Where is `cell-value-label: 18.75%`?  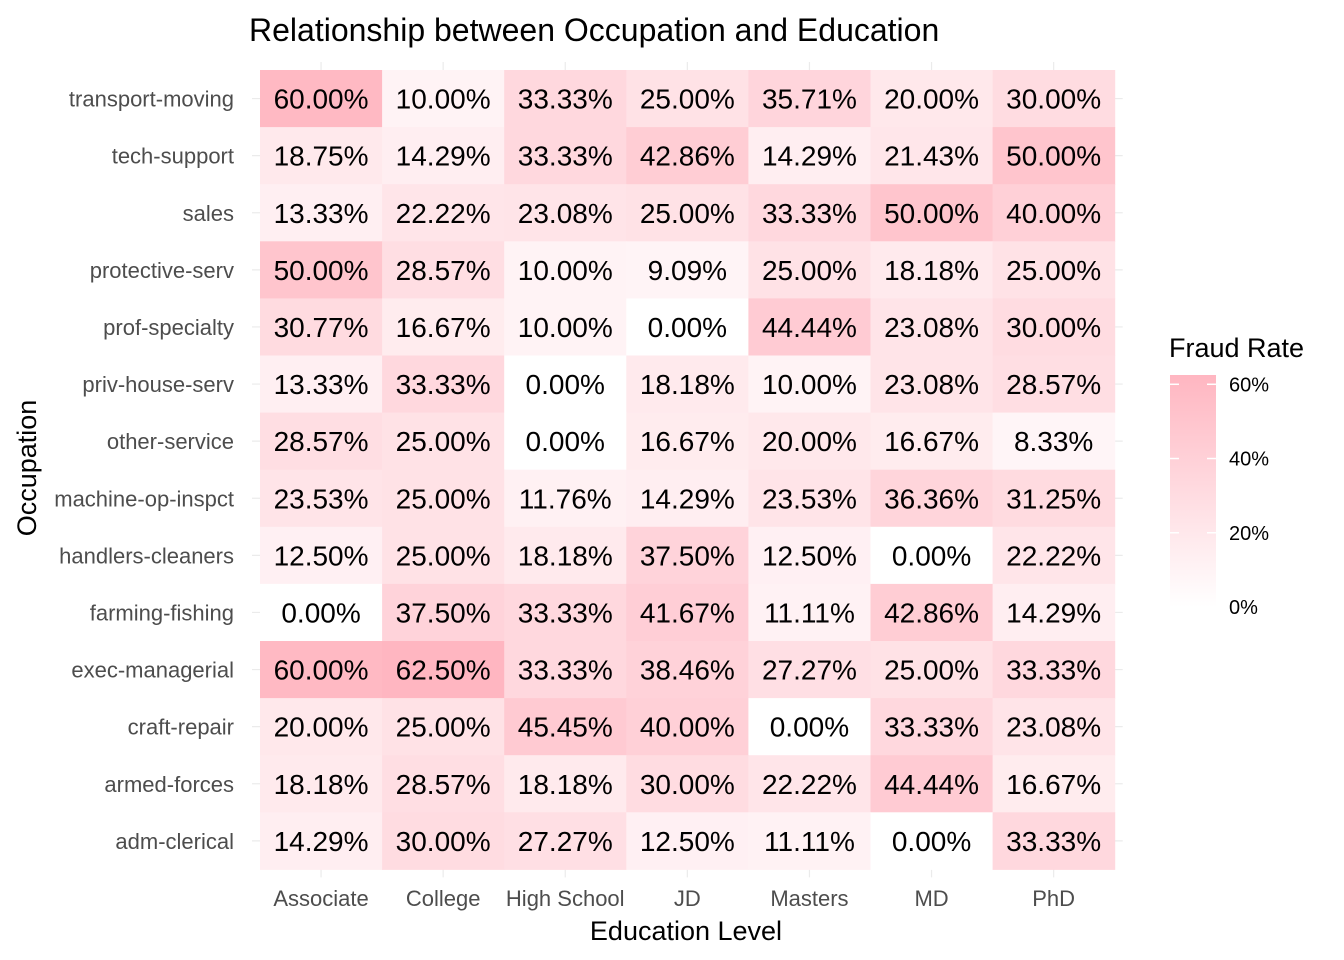 cell-value-label: 18.75% is located at coordinates (321, 156).